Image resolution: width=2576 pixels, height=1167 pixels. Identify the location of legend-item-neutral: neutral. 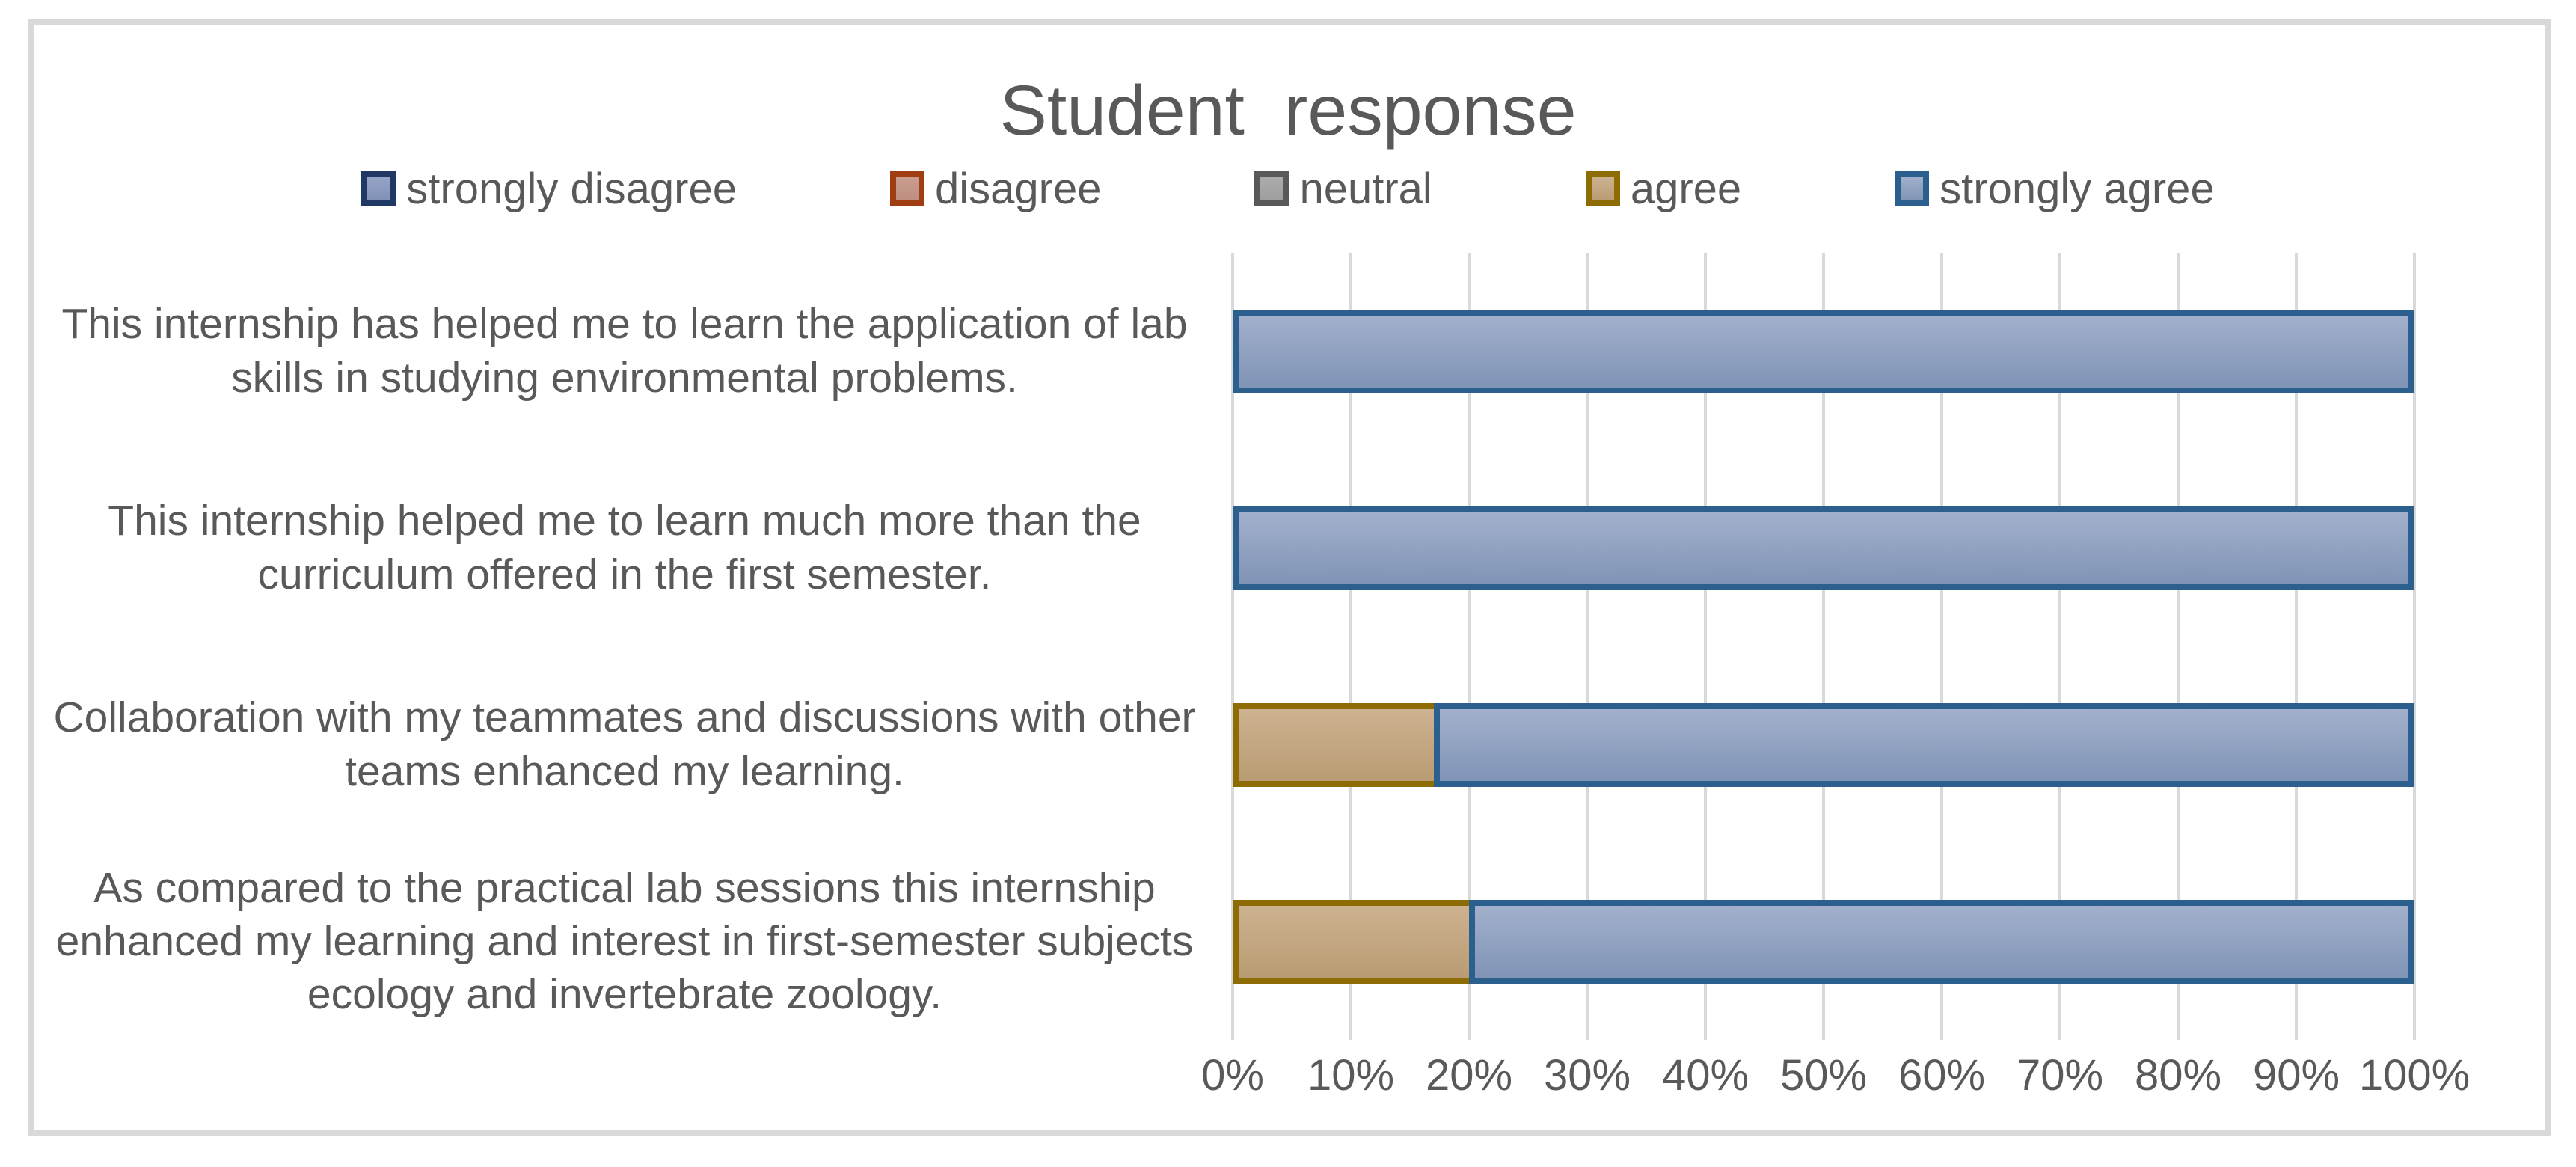
(1343, 189).